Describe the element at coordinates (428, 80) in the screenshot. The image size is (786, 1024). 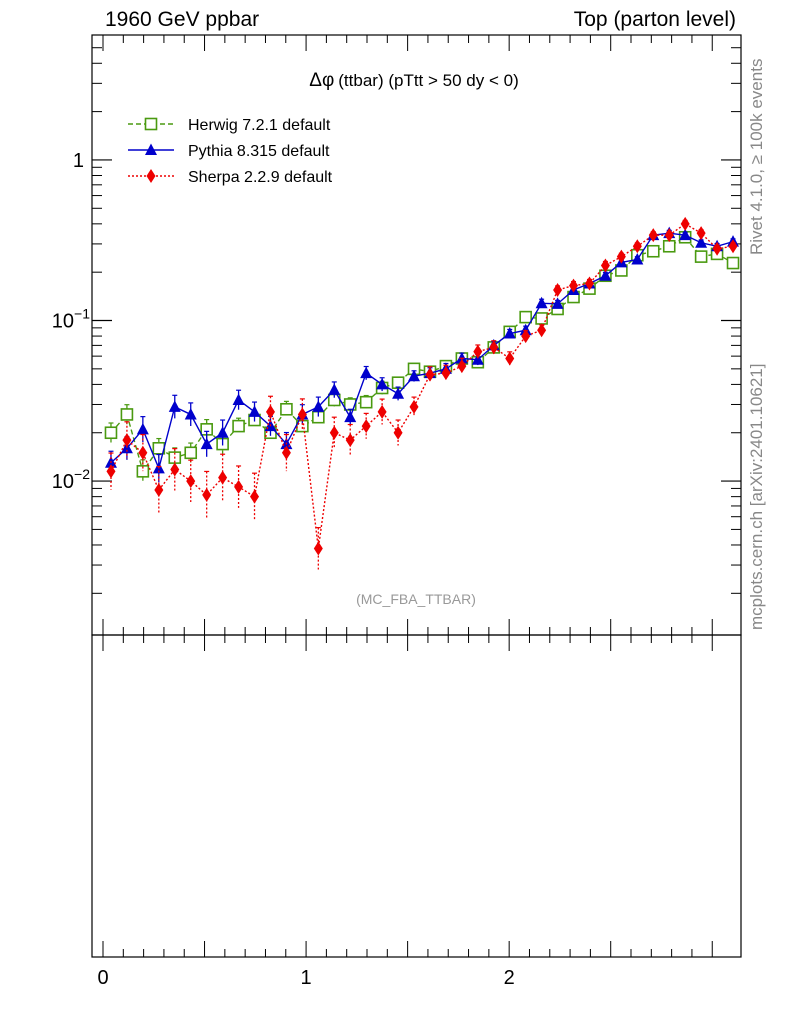
I see `title-text: (ttbar) (pTtt > 50 dy < 0)` at that location.